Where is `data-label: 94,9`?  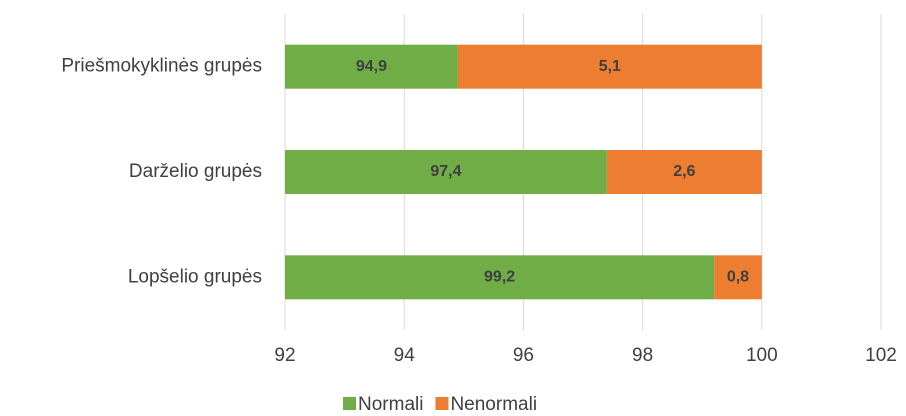
data-label: 94,9 is located at coordinates (371, 66).